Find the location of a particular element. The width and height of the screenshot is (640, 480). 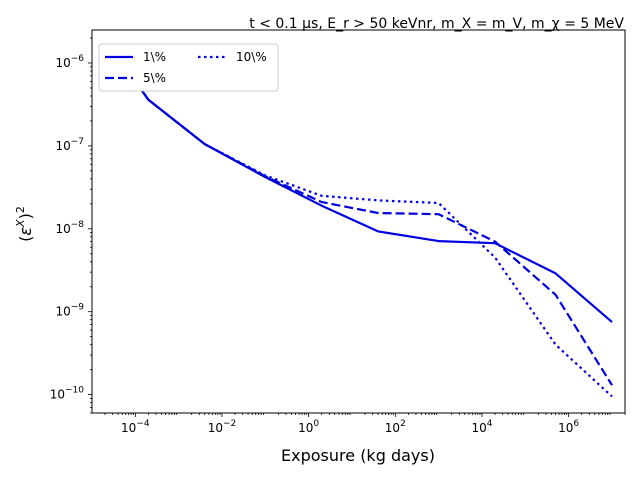

x-tick-label: 10⁻² is located at coordinates (222, 427).